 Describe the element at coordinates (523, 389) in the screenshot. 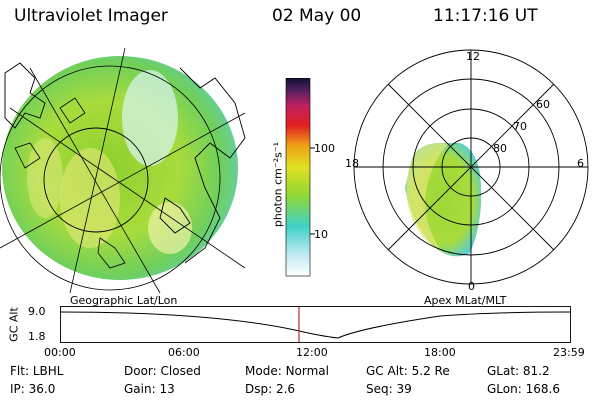

I see `info-glon: GLon: 168.6` at that location.